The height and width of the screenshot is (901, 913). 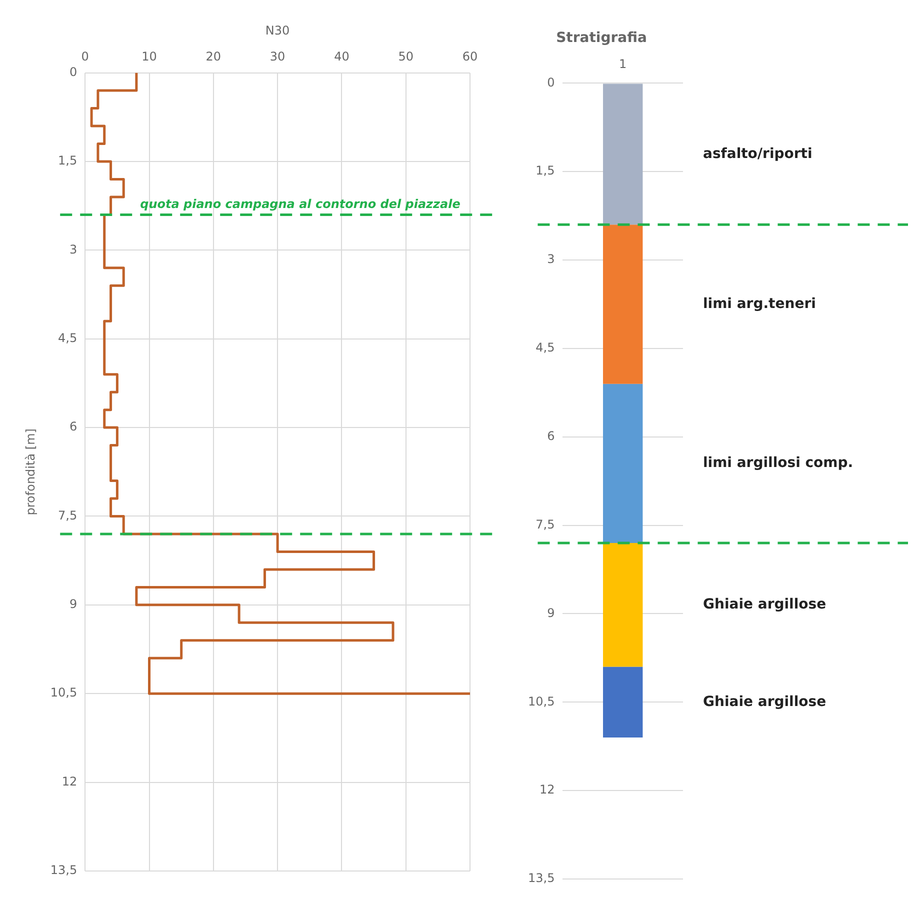 I want to click on x-tick-label: 0, so click(x=85, y=57).